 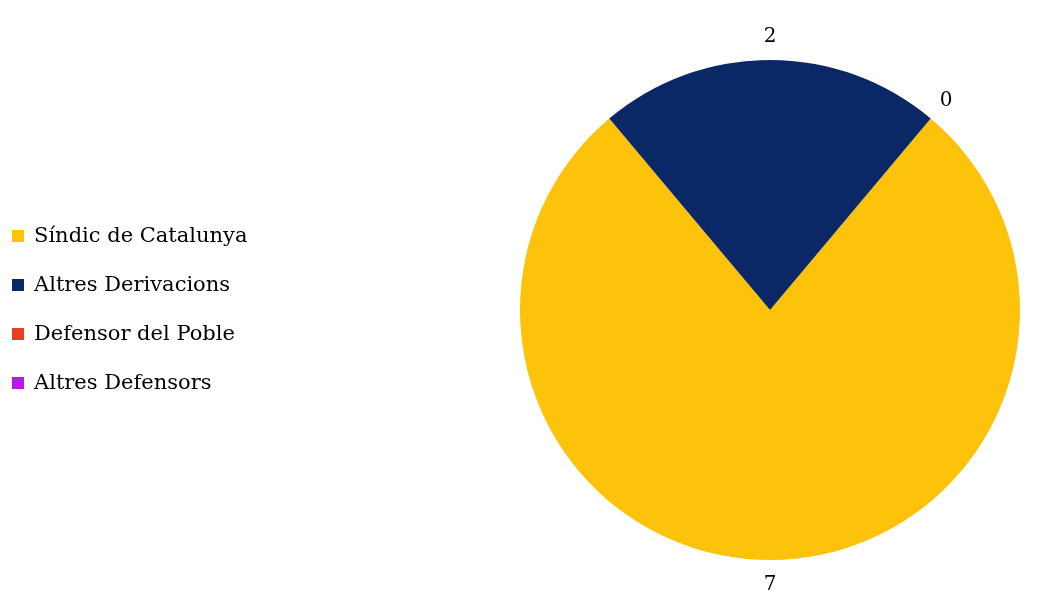 What do you see at coordinates (946, 98) in the screenshot?
I see `text: 0` at bounding box center [946, 98].